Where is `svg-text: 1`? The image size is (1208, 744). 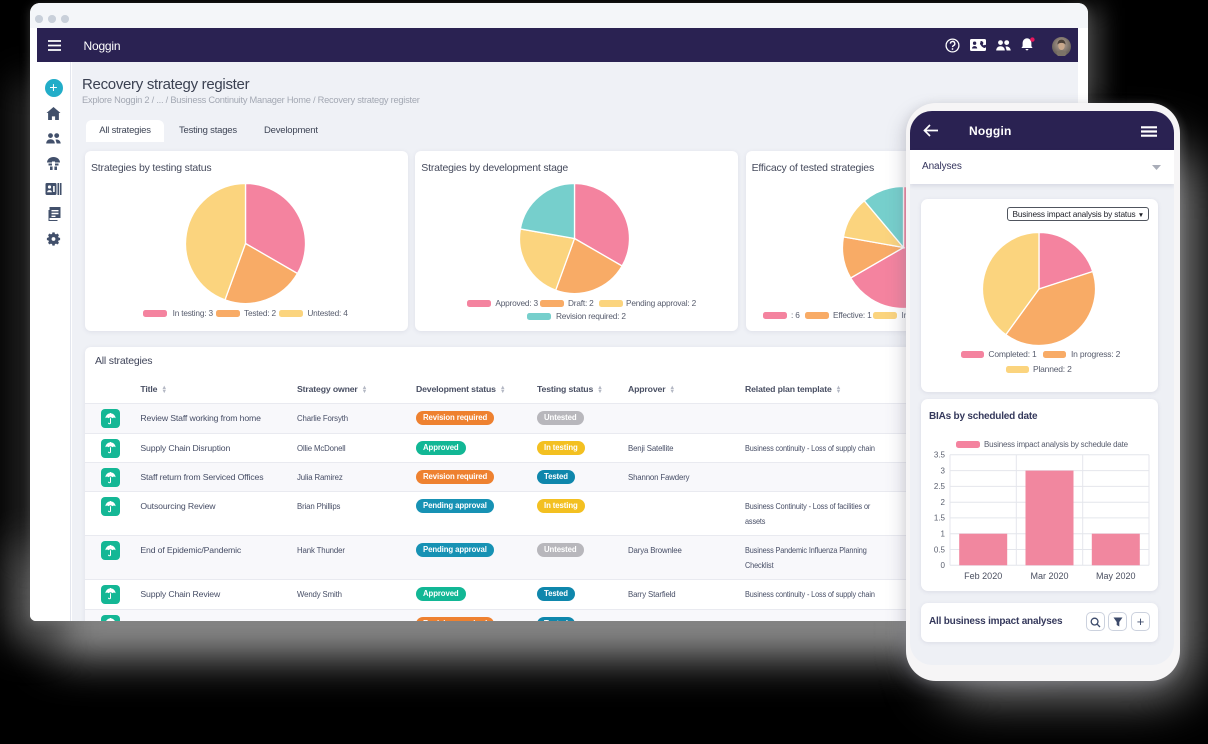
svg-text: 1 is located at coordinates (943, 533).